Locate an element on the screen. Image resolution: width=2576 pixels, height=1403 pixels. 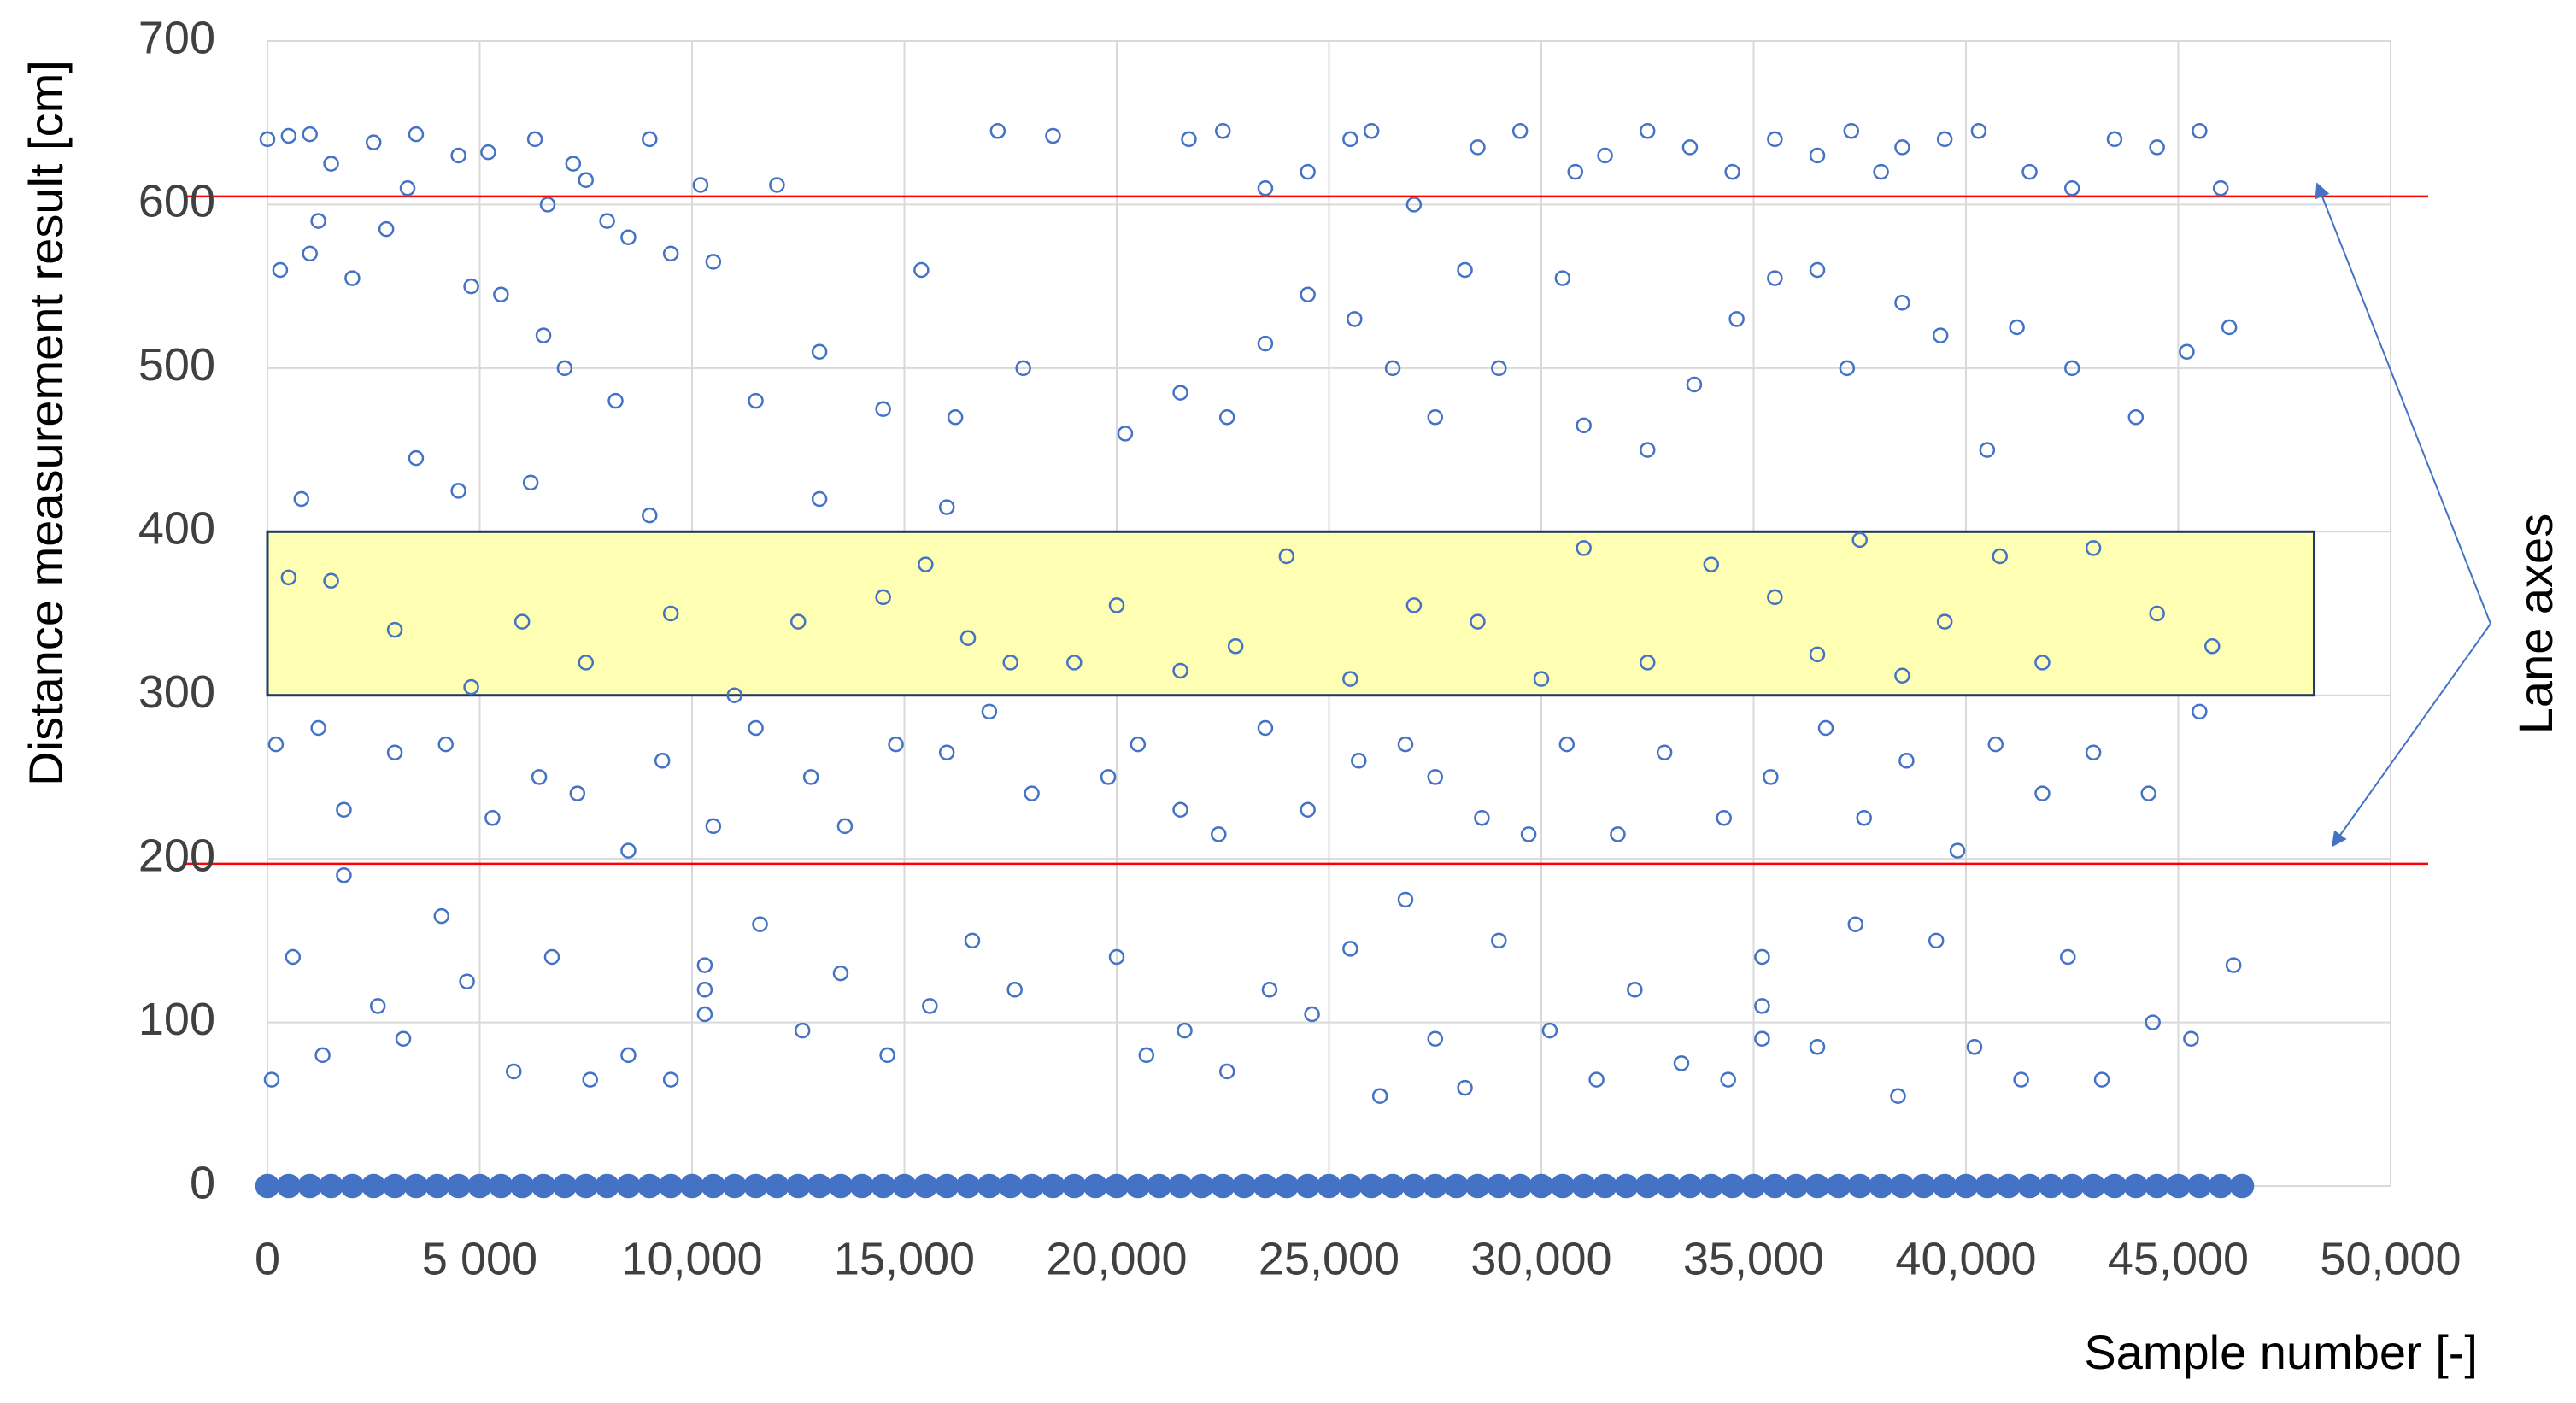
y-tick-label: 200 is located at coordinates (176, 856).